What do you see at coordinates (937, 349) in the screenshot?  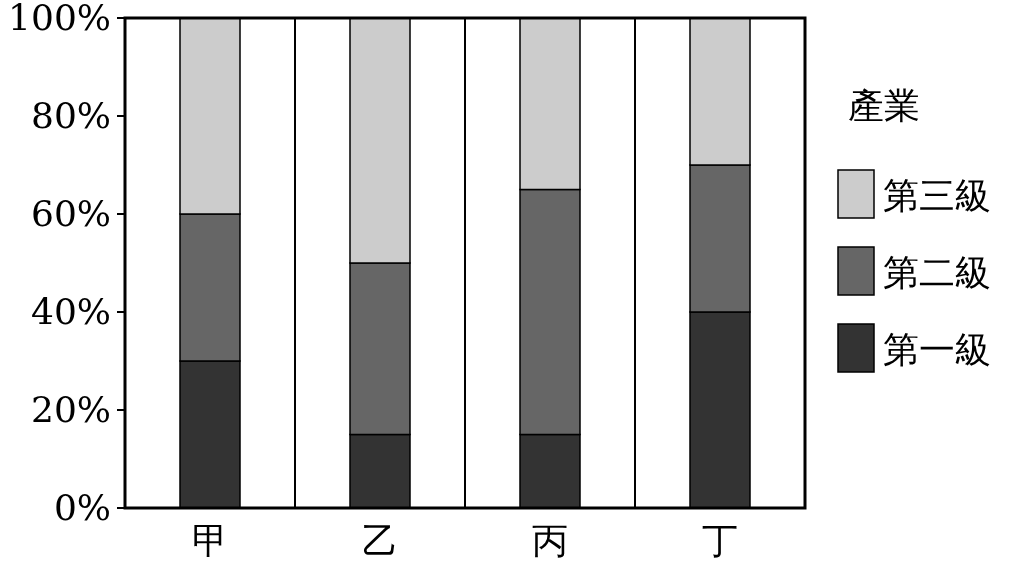 I see `legend-label: 第一級` at bounding box center [937, 349].